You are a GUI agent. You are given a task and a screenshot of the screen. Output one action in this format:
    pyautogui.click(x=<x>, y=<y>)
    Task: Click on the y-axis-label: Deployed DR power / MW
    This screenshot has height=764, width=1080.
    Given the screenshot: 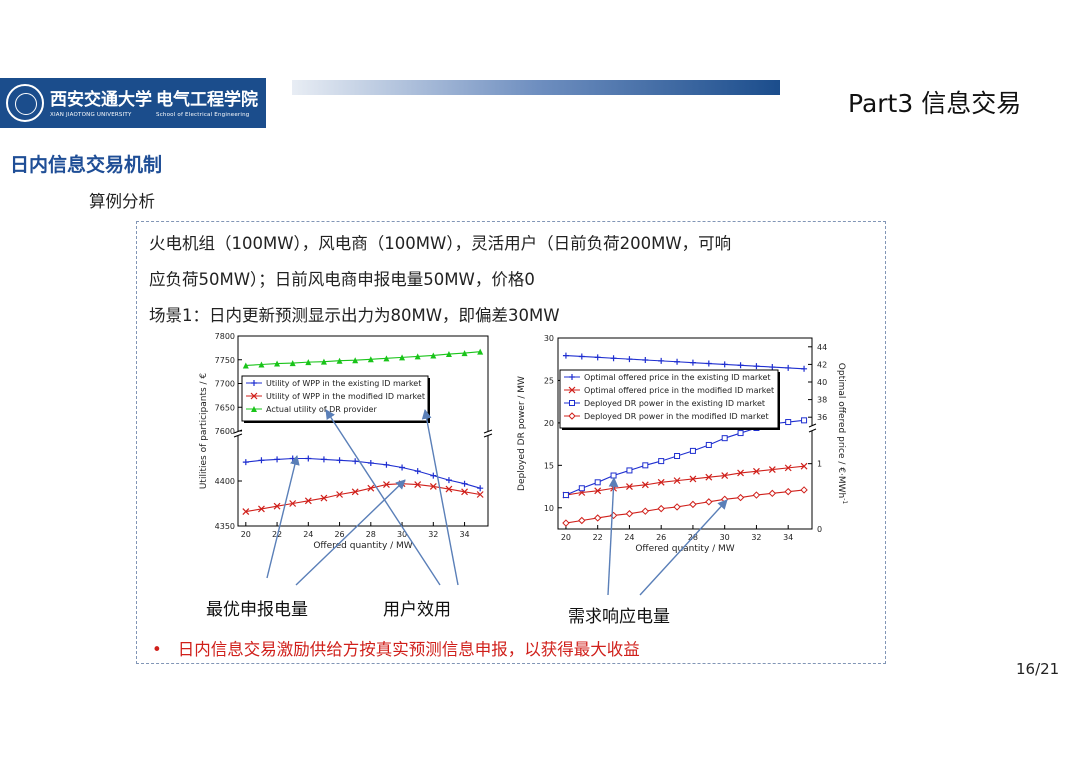 What is the action you would take?
    pyautogui.click(x=522, y=433)
    